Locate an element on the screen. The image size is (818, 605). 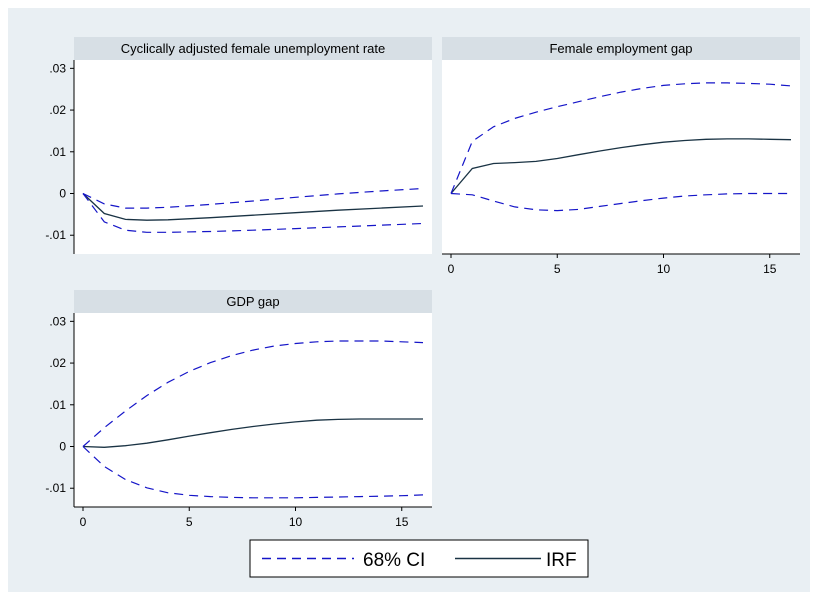
legend-label-irf: IRF is located at coordinates (561, 560).